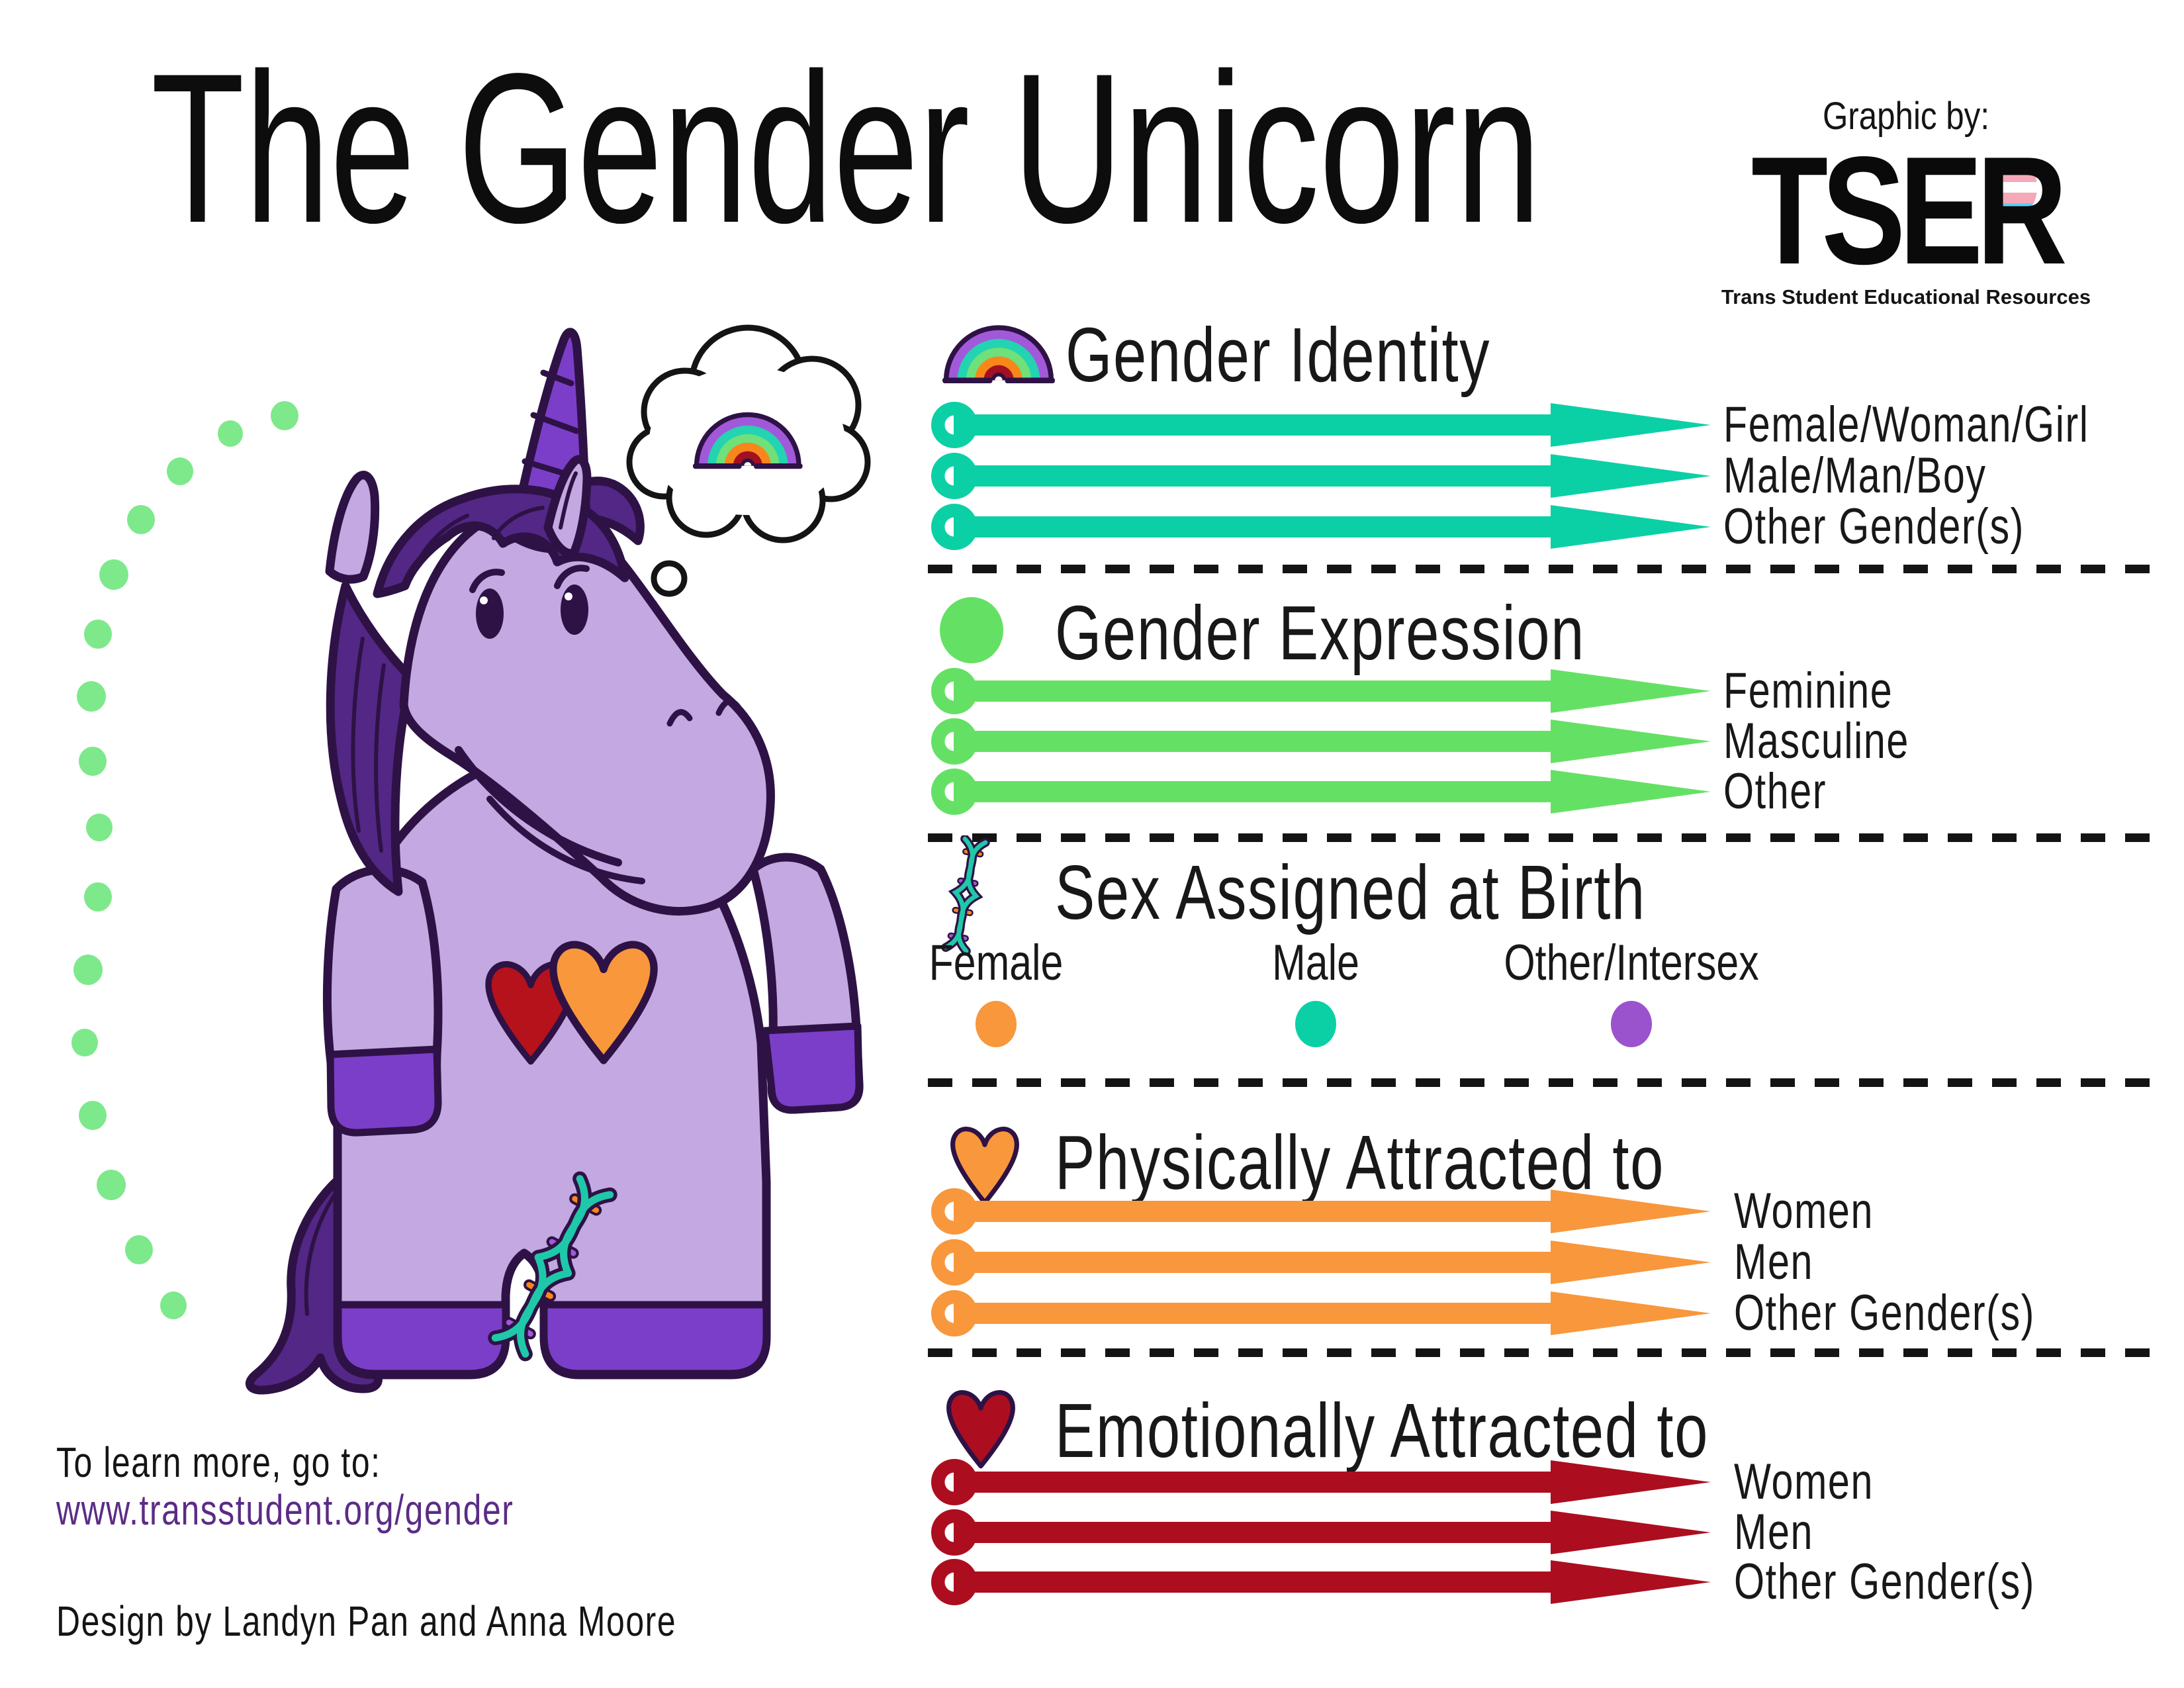  What do you see at coordinates (1855, 475) in the screenshot?
I see `arrow-label: Male/Man/Boy` at bounding box center [1855, 475].